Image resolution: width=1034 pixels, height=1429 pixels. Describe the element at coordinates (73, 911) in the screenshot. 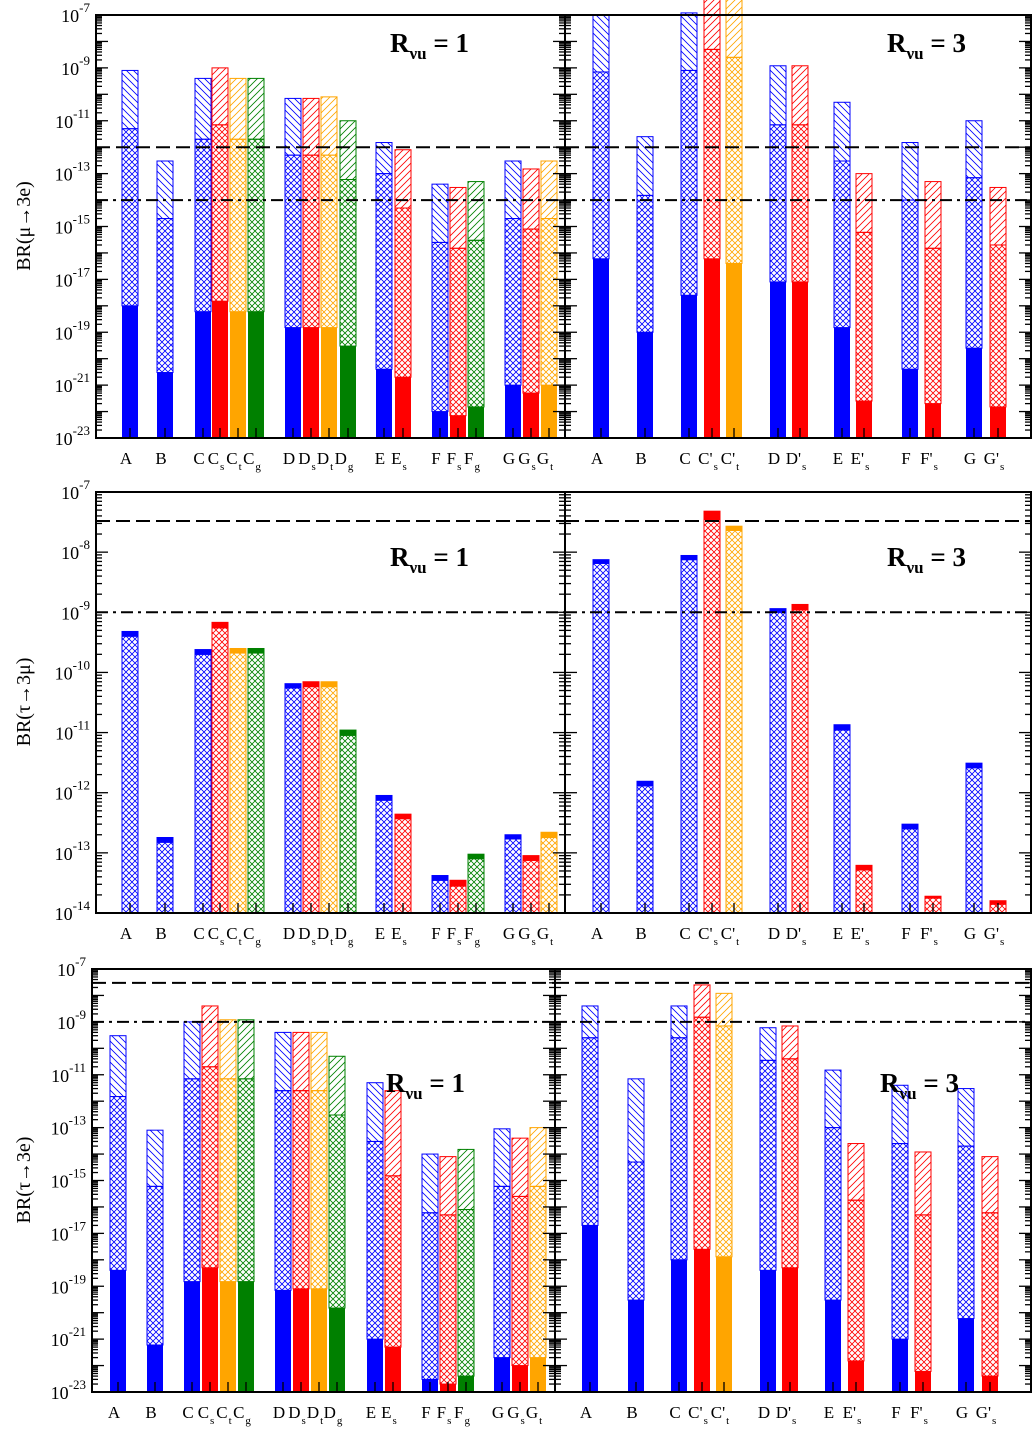

I see `y-tick-label: 10-14` at that location.